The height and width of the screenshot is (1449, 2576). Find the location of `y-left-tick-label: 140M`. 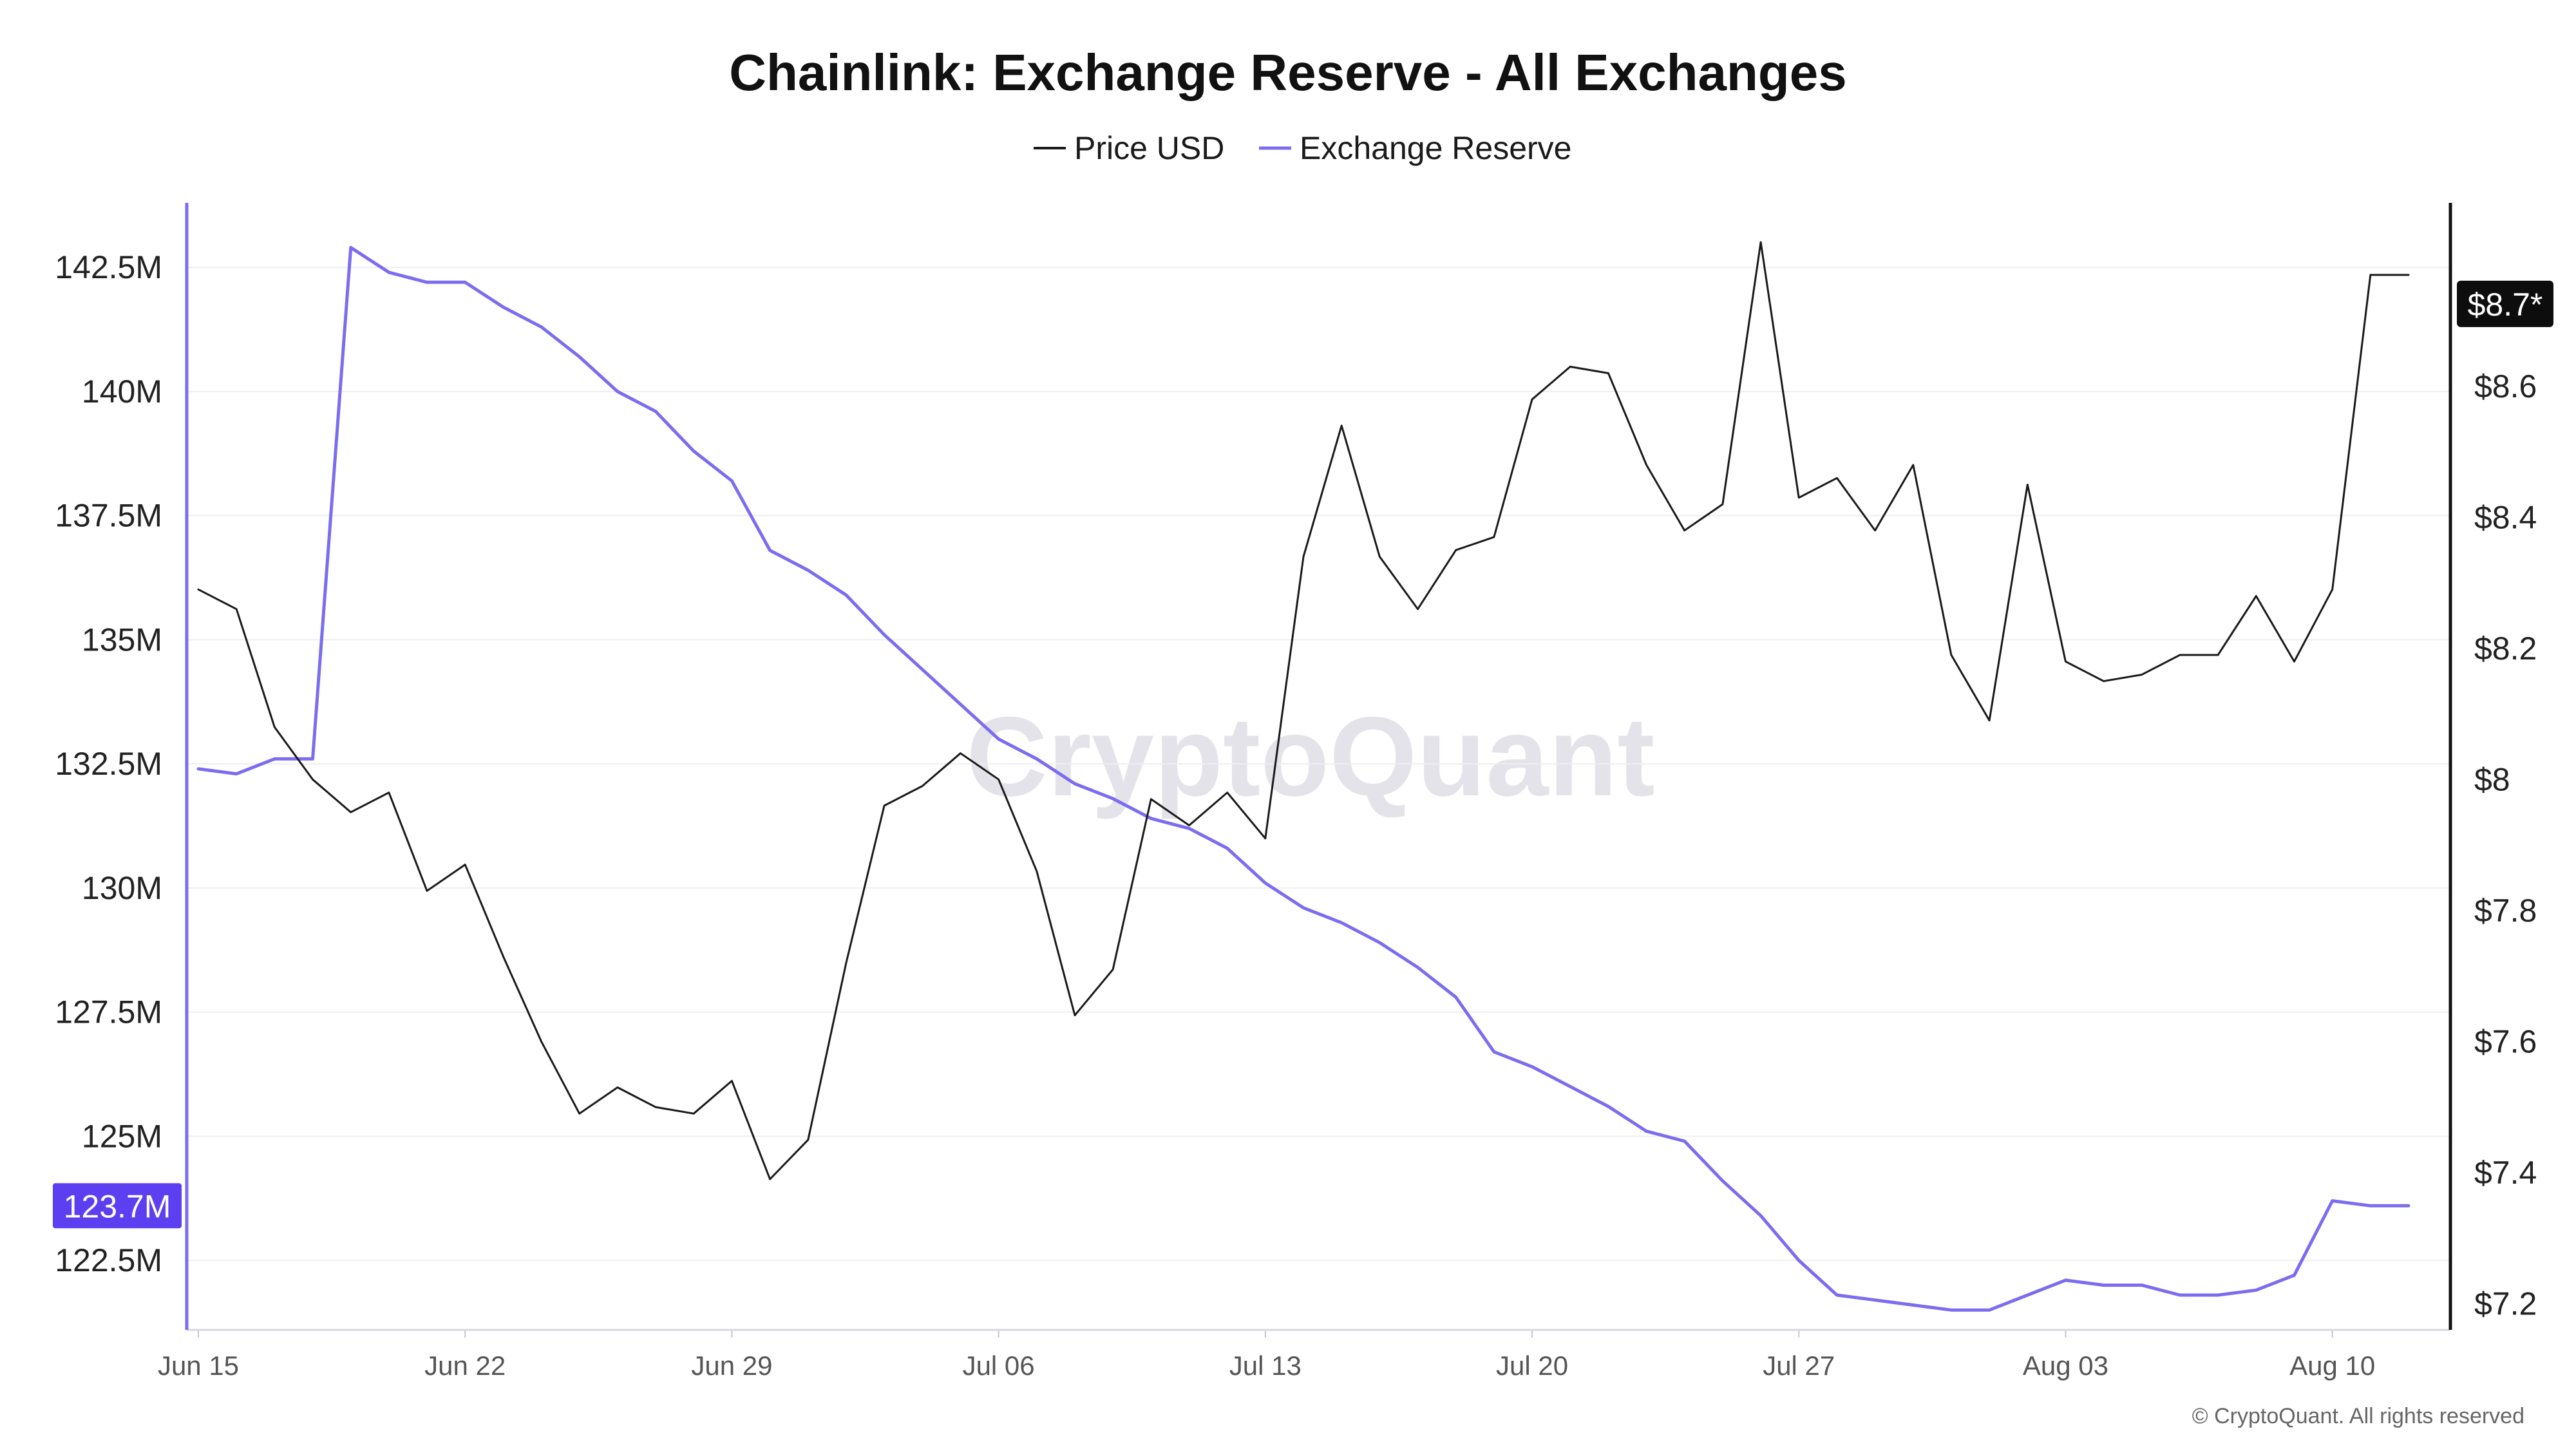

y-left-tick-label: 140M is located at coordinates (122, 392).